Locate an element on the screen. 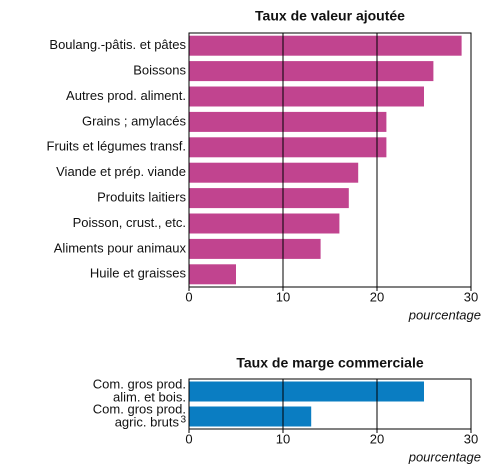 This screenshot has width=483, height=468. y-tick-label: Huile et graisses is located at coordinates (138, 273).